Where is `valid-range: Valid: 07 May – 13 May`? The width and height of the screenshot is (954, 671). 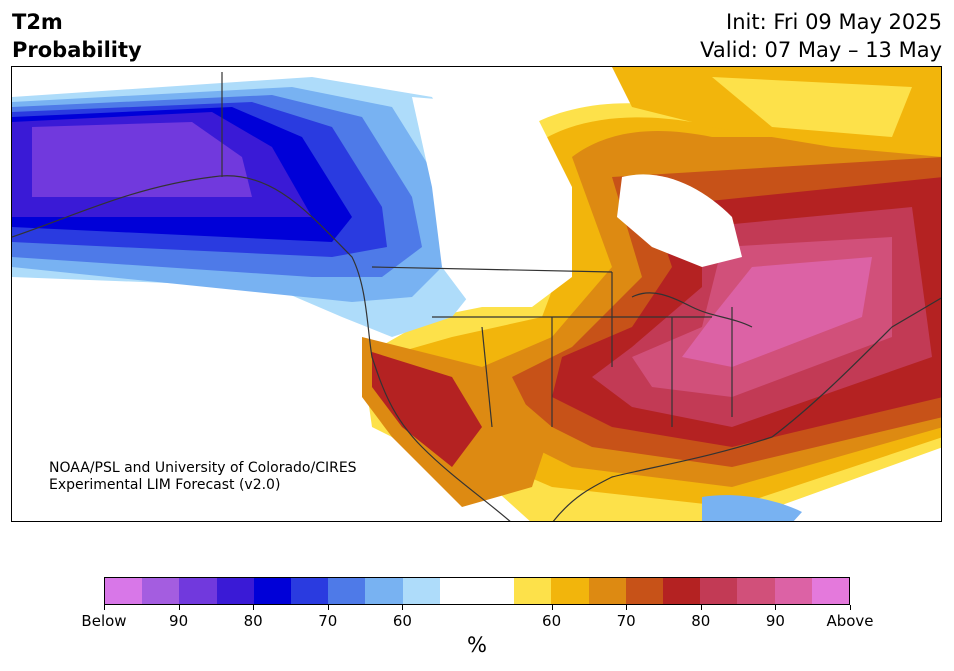 valid-range: Valid: 07 May – 13 May is located at coordinates (821, 50).